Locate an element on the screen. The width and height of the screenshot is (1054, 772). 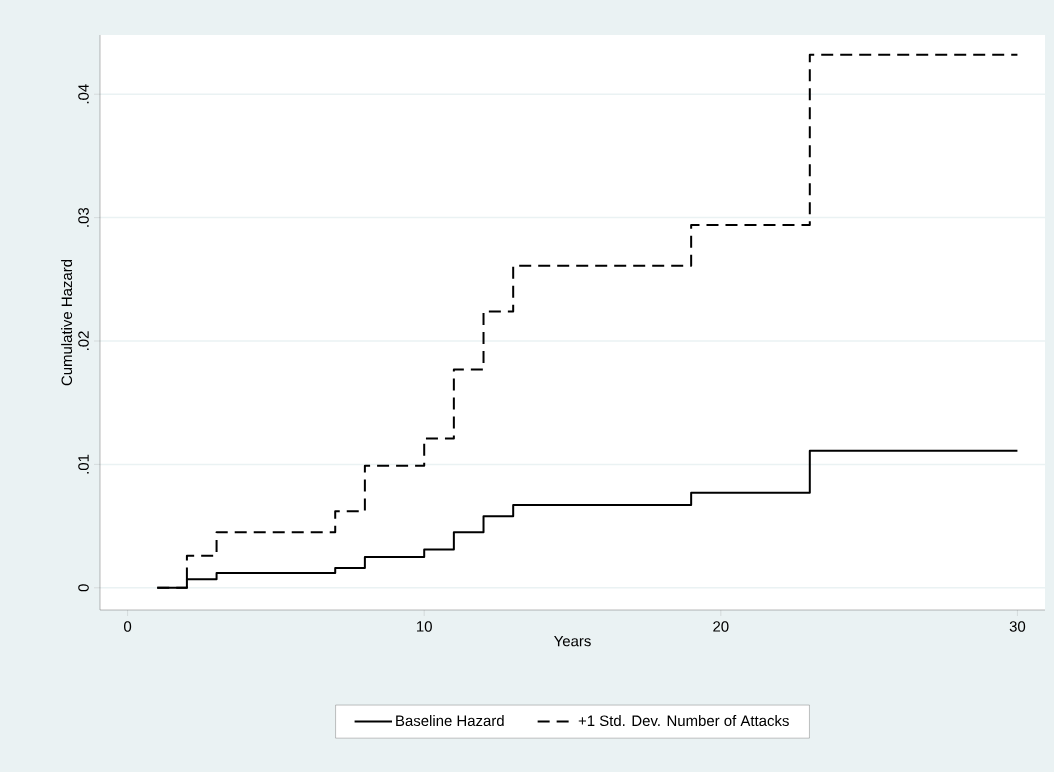
y-tick-label: .04 is located at coordinates (83, 94).